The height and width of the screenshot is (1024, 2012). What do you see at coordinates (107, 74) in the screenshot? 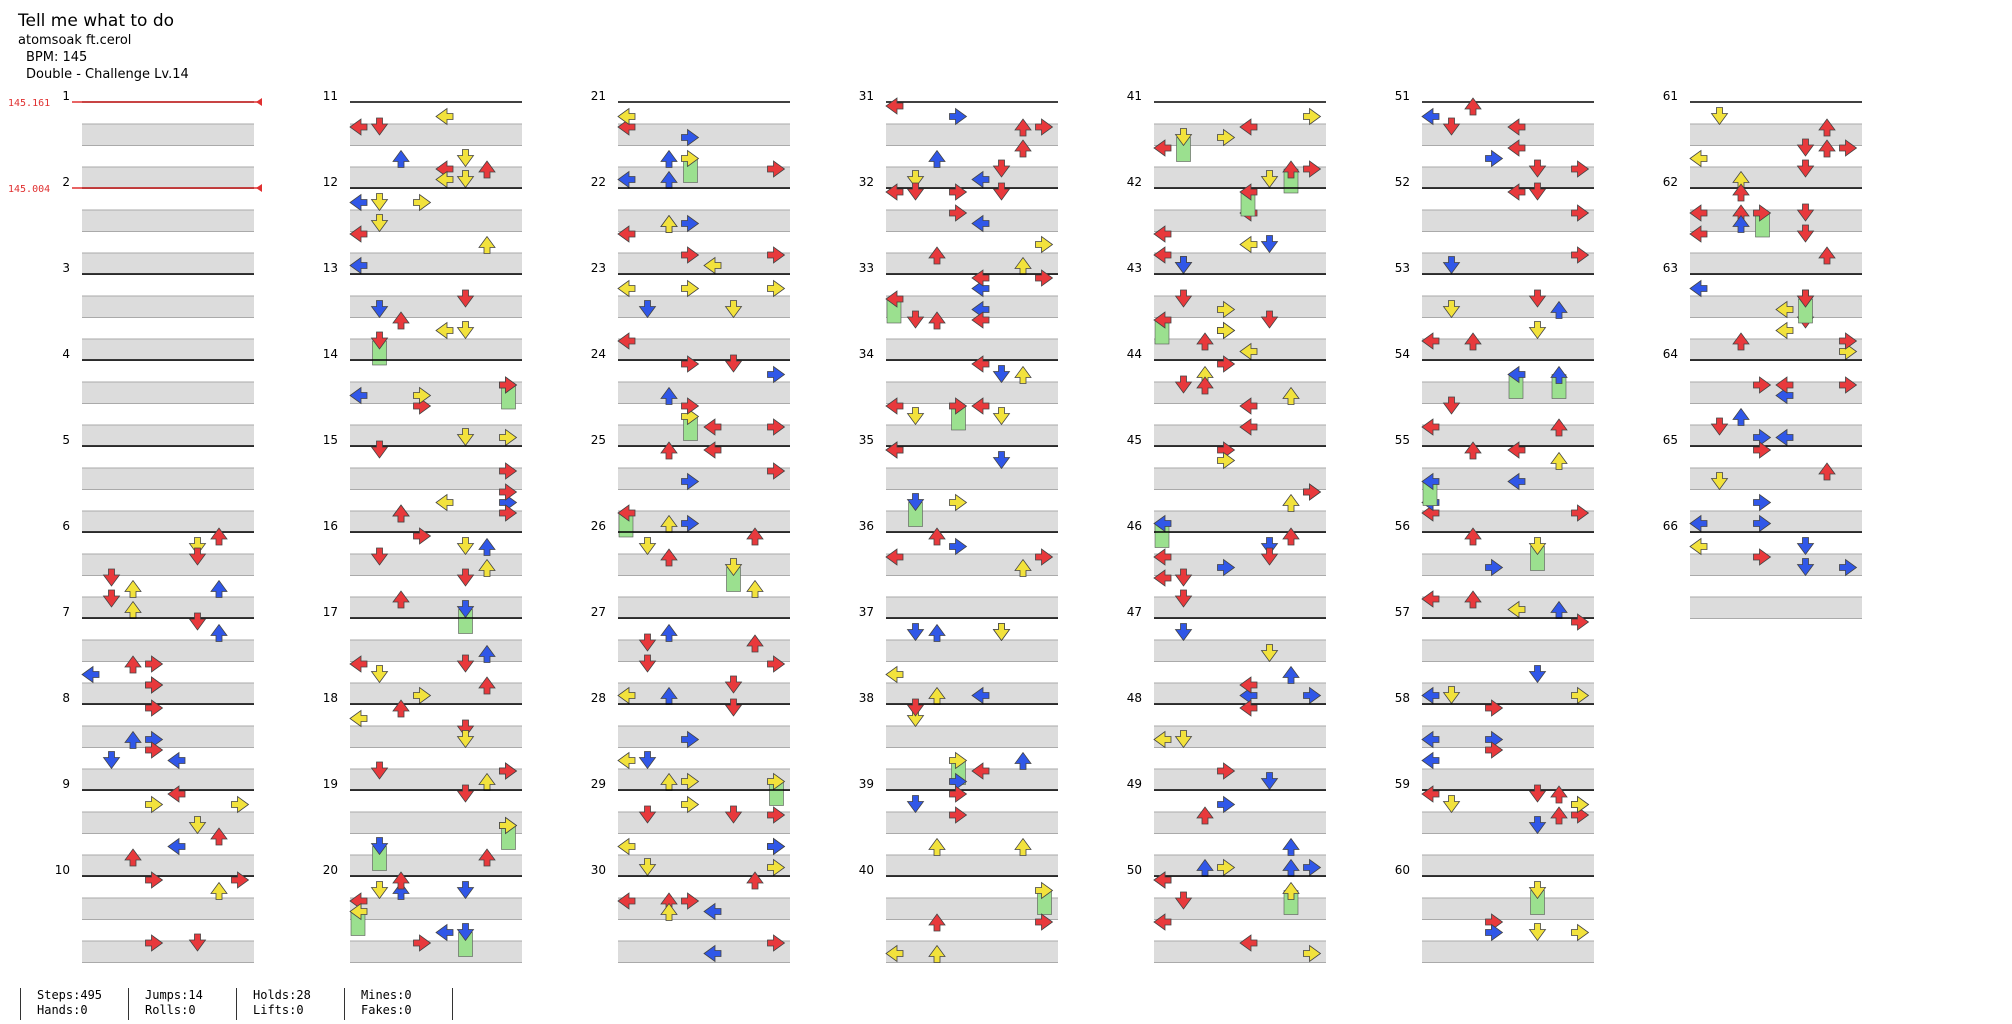
I see `difficulty-label: Double - Challenge Lv.14` at bounding box center [107, 74].